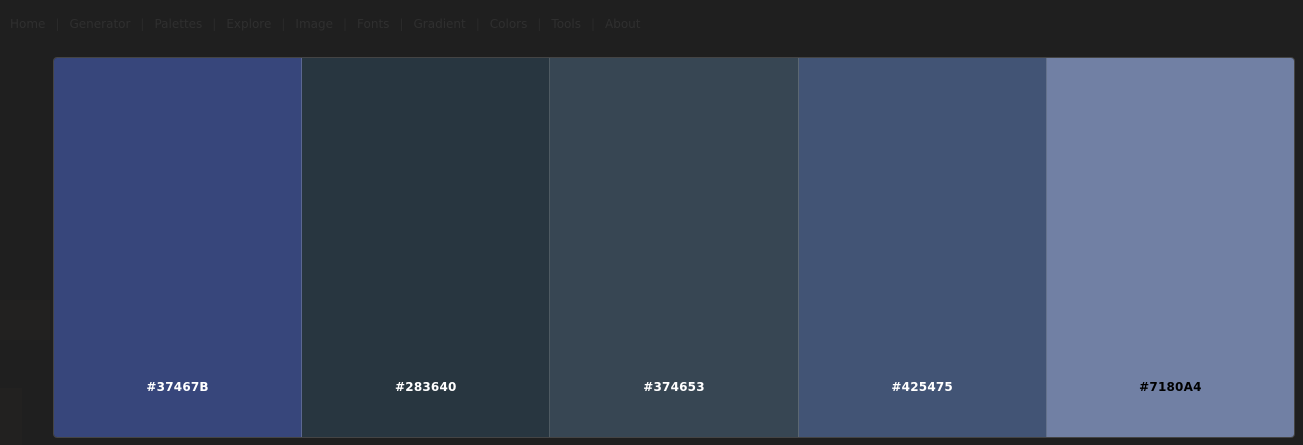  What do you see at coordinates (100, 24) in the screenshot?
I see `nav-item-generator: Generator` at bounding box center [100, 24].